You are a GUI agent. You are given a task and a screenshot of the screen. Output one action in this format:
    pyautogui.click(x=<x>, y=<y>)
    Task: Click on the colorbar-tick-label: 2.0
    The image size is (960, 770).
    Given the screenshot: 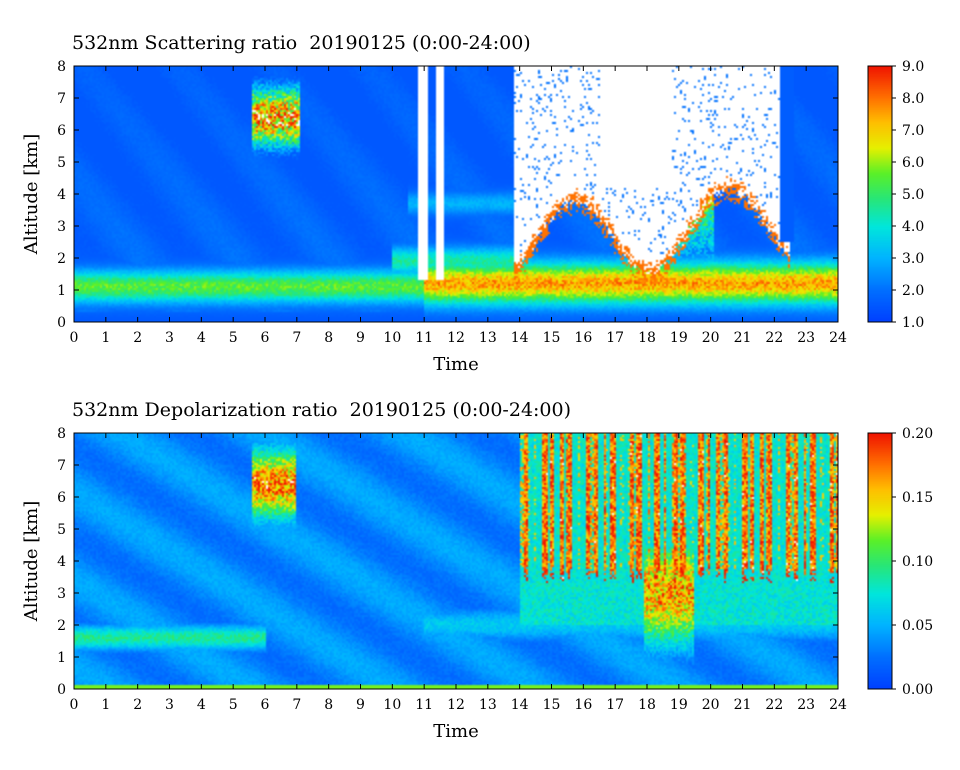 What is the action you would take?
    pyautogui.click(x=913, y=291)
    